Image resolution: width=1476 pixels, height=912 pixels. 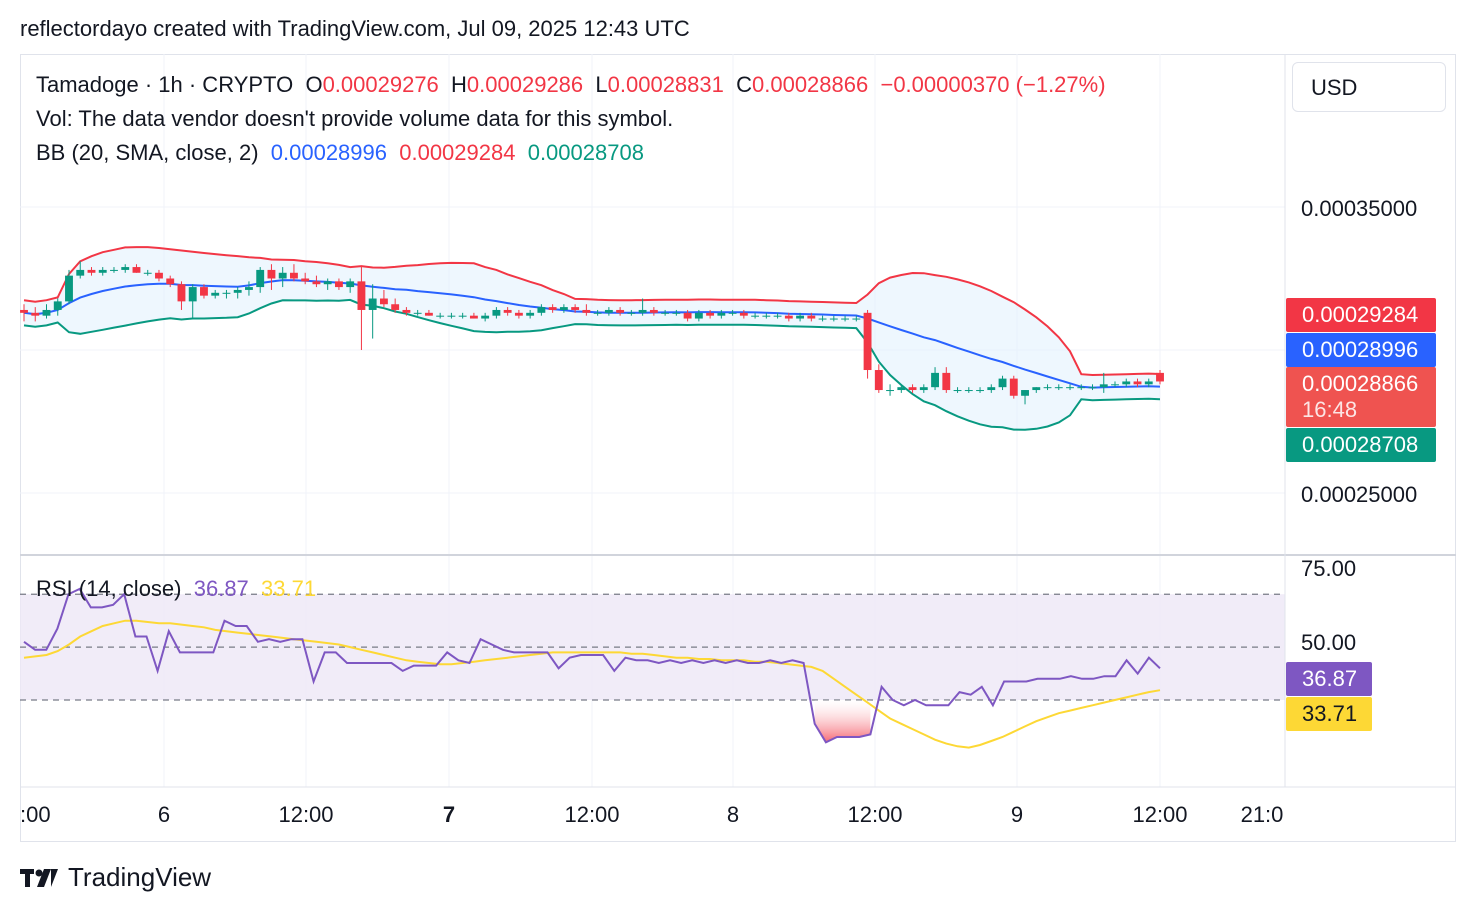 What do you see at coordinates (1330, 409) in the screenshot?
I see `bar-countdown: 16:48` at bounding box center [1330, 409].